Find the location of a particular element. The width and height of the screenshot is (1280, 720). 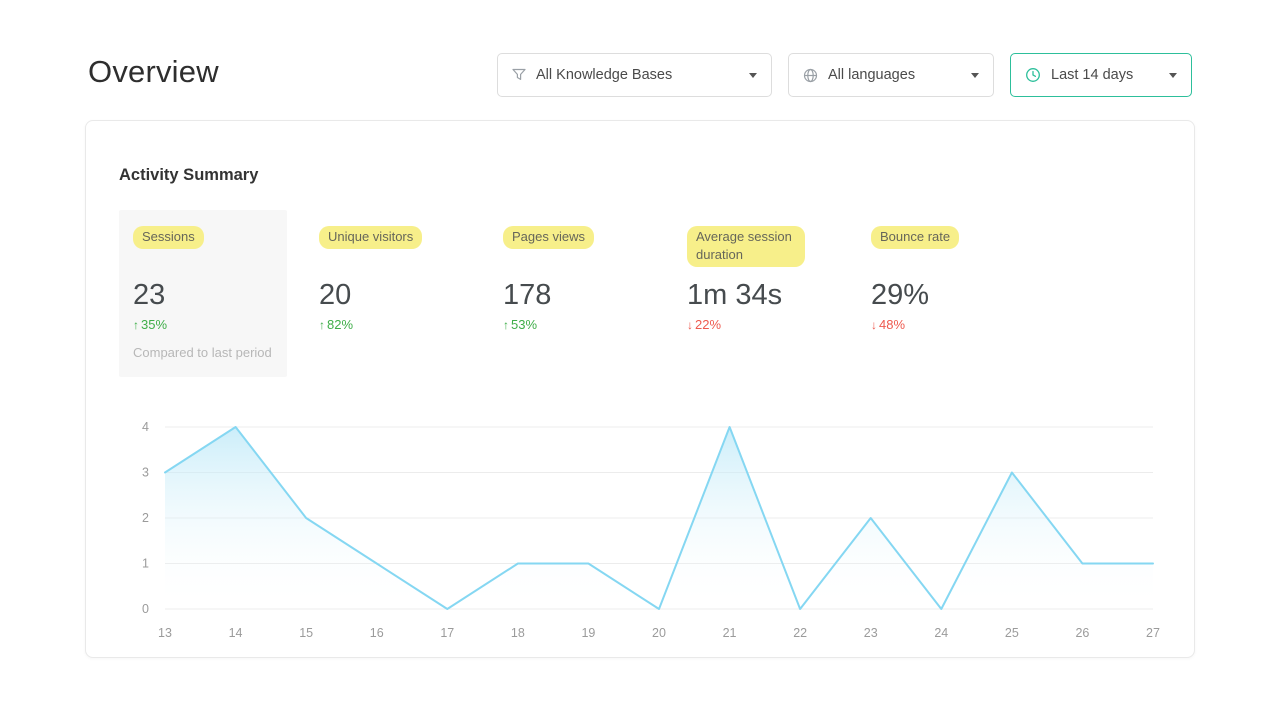

svg-text: 27 is located at coordinates (1153, 633).